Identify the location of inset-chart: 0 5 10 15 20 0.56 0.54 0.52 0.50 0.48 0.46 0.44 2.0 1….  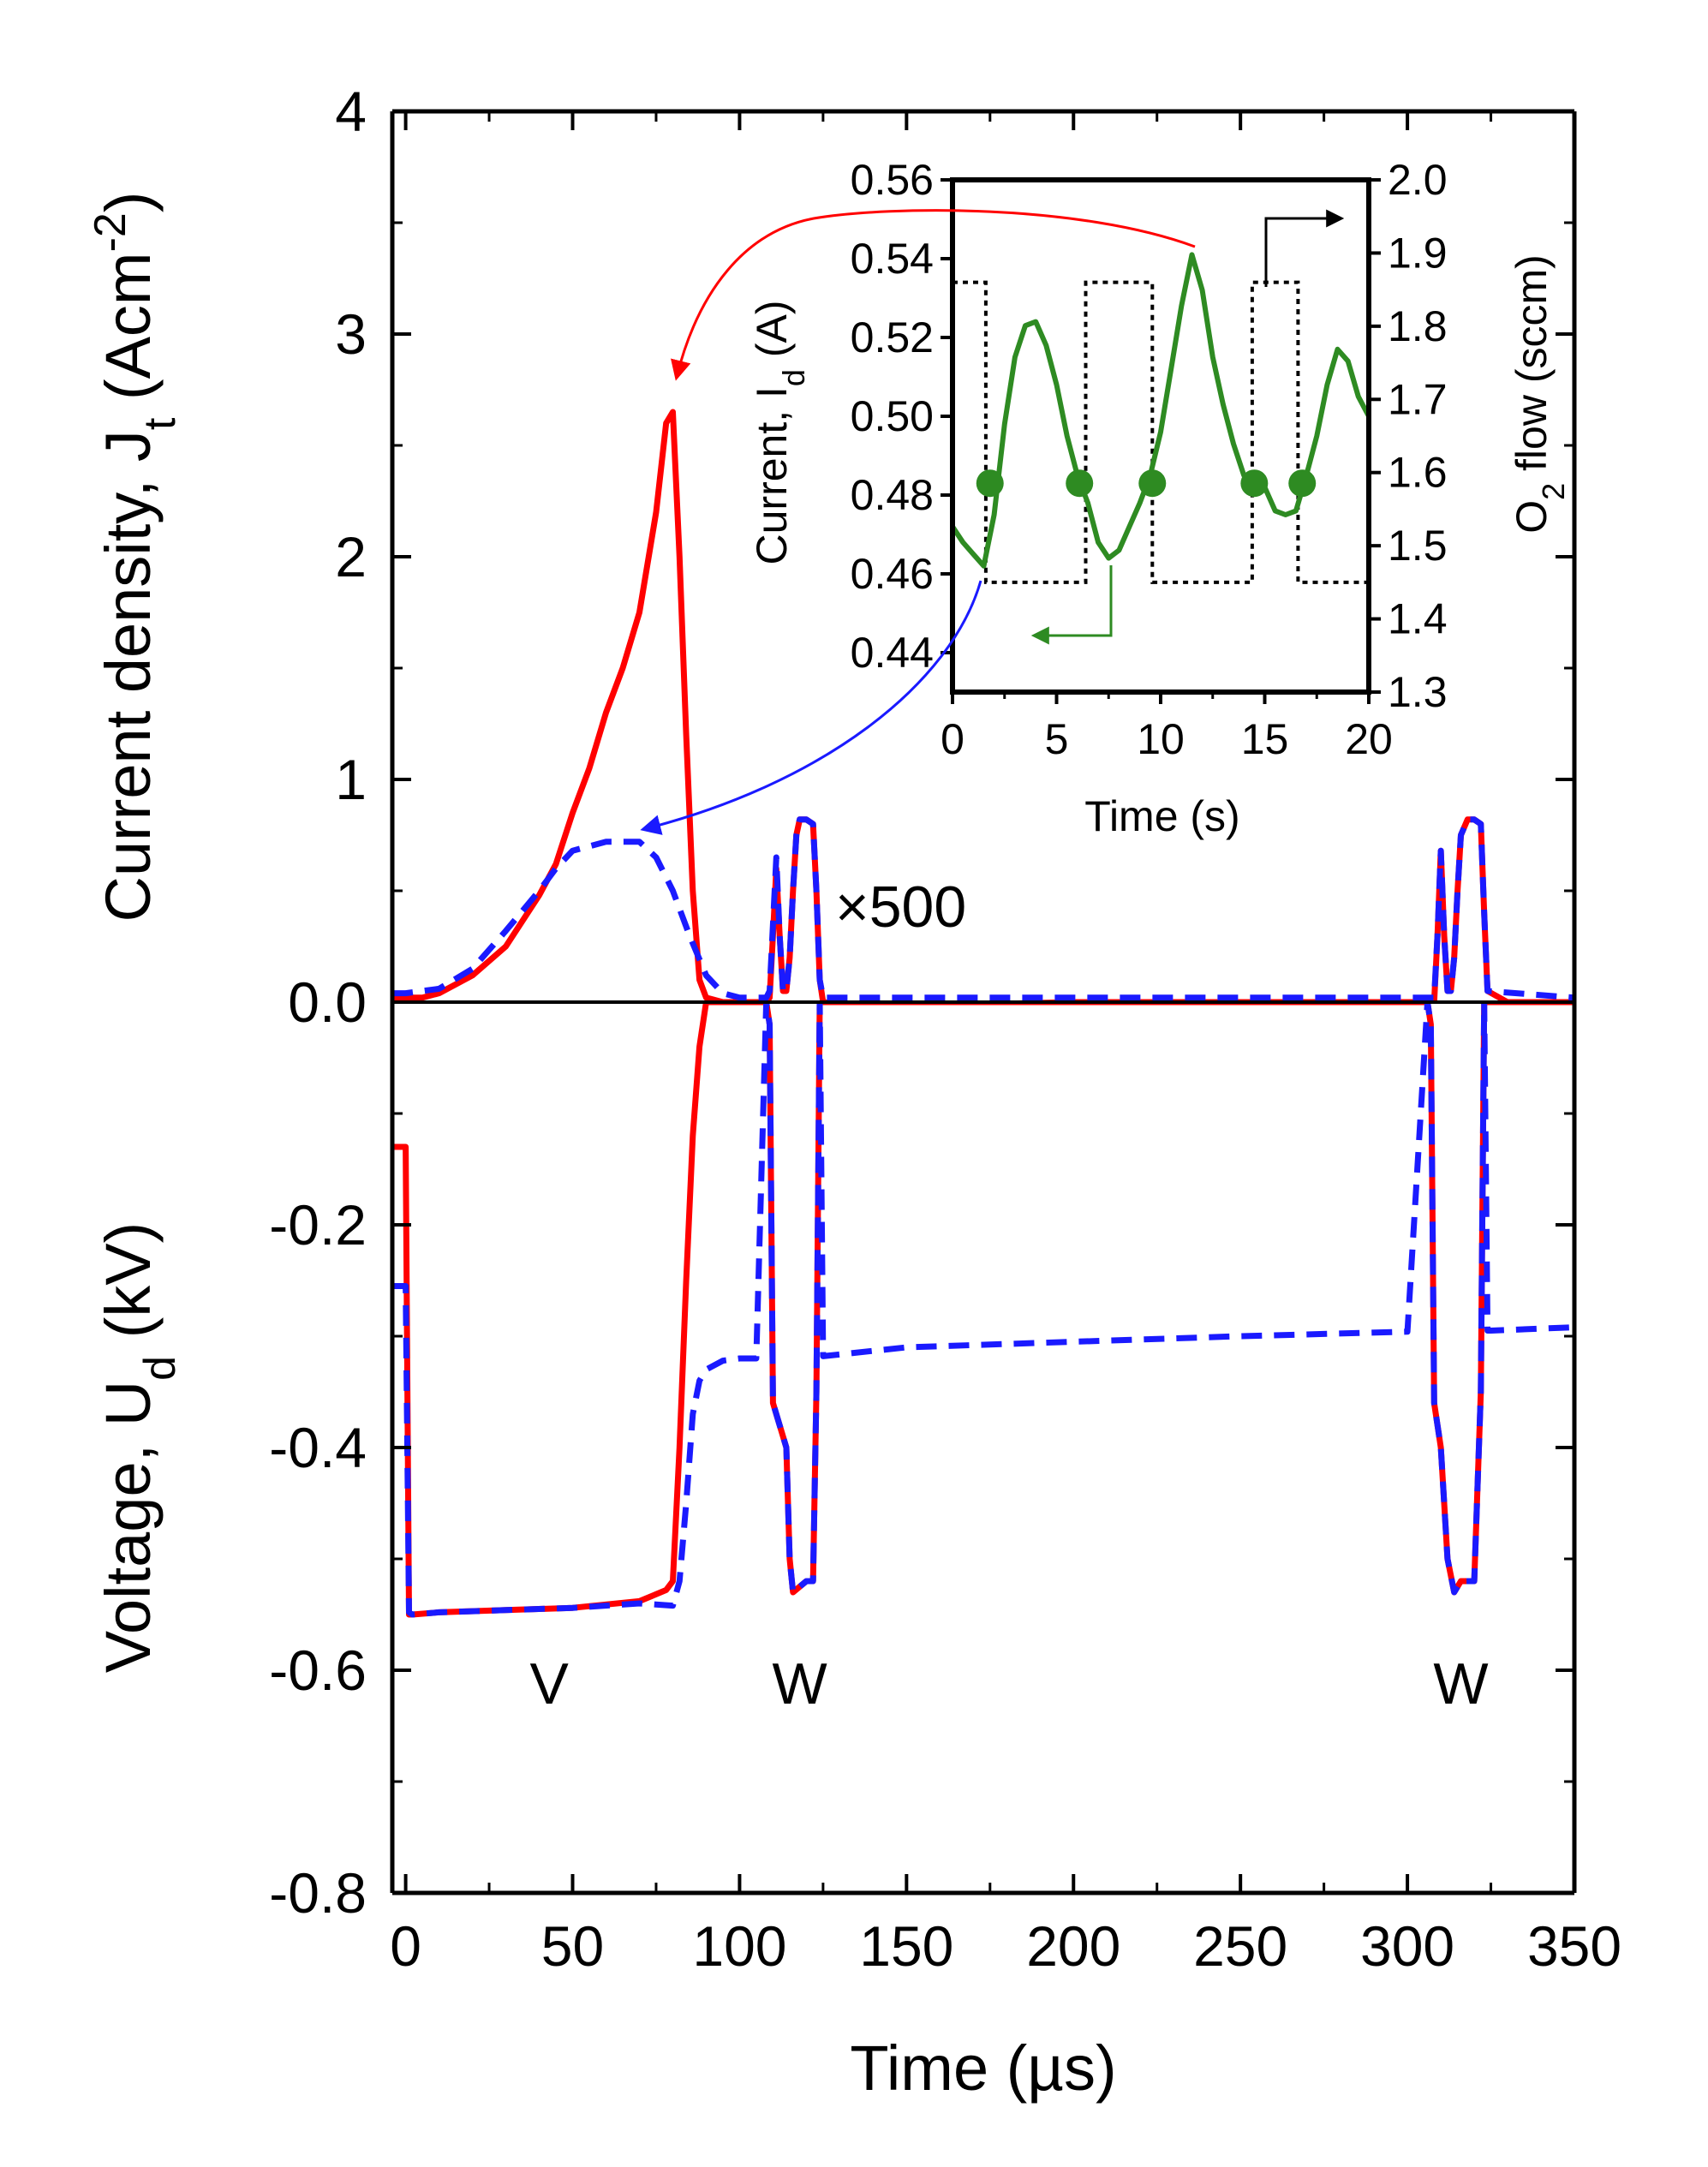
(1150, 459).